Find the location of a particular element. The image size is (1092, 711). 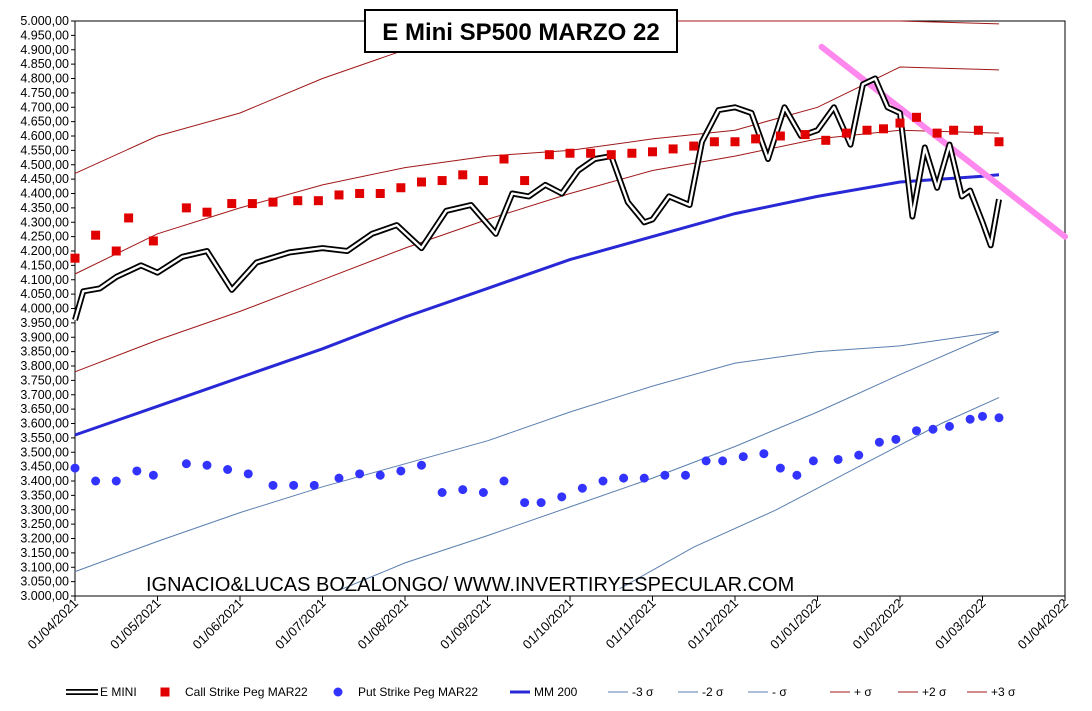

legend-label-: + σ is located at coordinates (863, 692).